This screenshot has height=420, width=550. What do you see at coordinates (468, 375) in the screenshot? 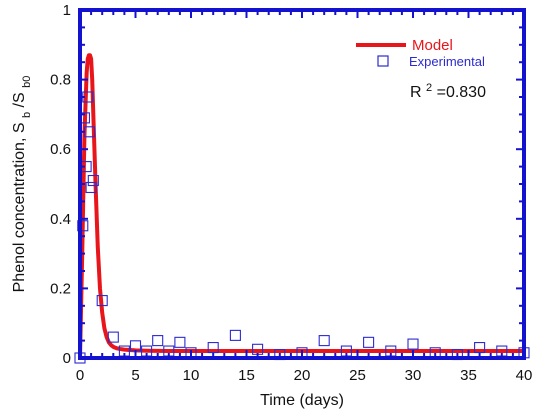
I see `x-tick-label: 35` at bounding box center [468, 375].